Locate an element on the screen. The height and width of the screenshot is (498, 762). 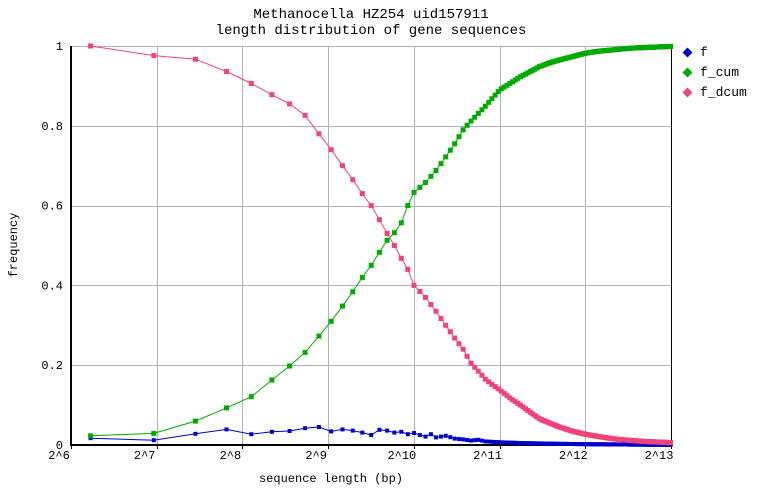
x-tick-label: 2^10 is located at coordinates (401, 456).